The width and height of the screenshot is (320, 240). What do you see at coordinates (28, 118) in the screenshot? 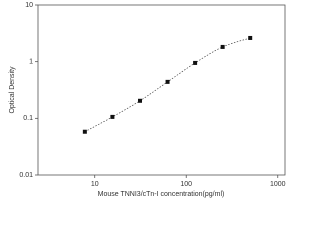
I see `y-tick-label: 0.1` at bounding box center [28, 118].